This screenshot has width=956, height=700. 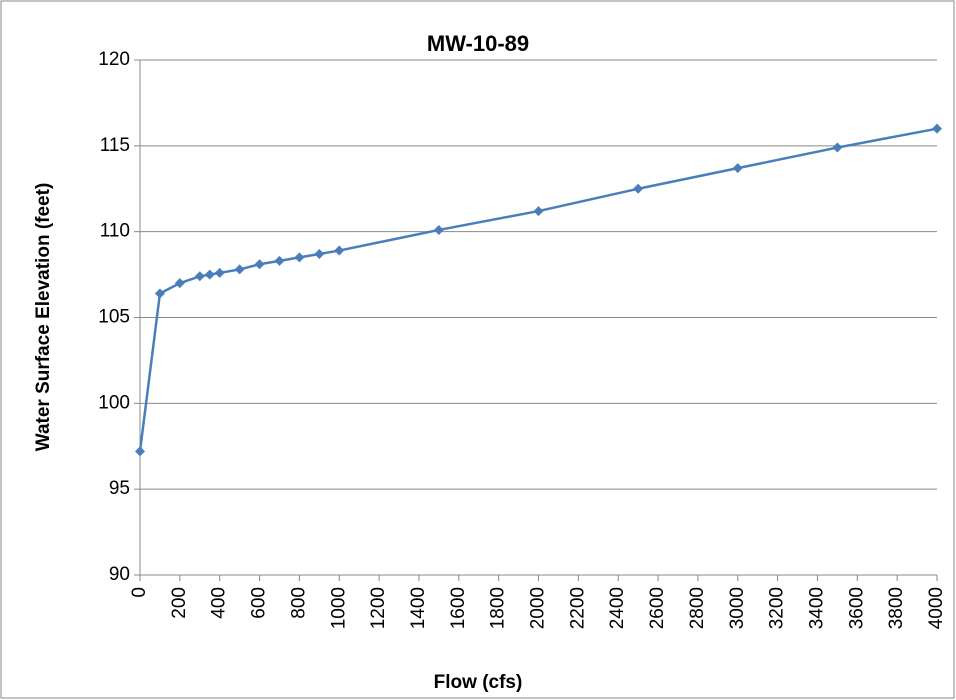 I want to click on x-tick-label: 3200, so click(x=777, y=608).